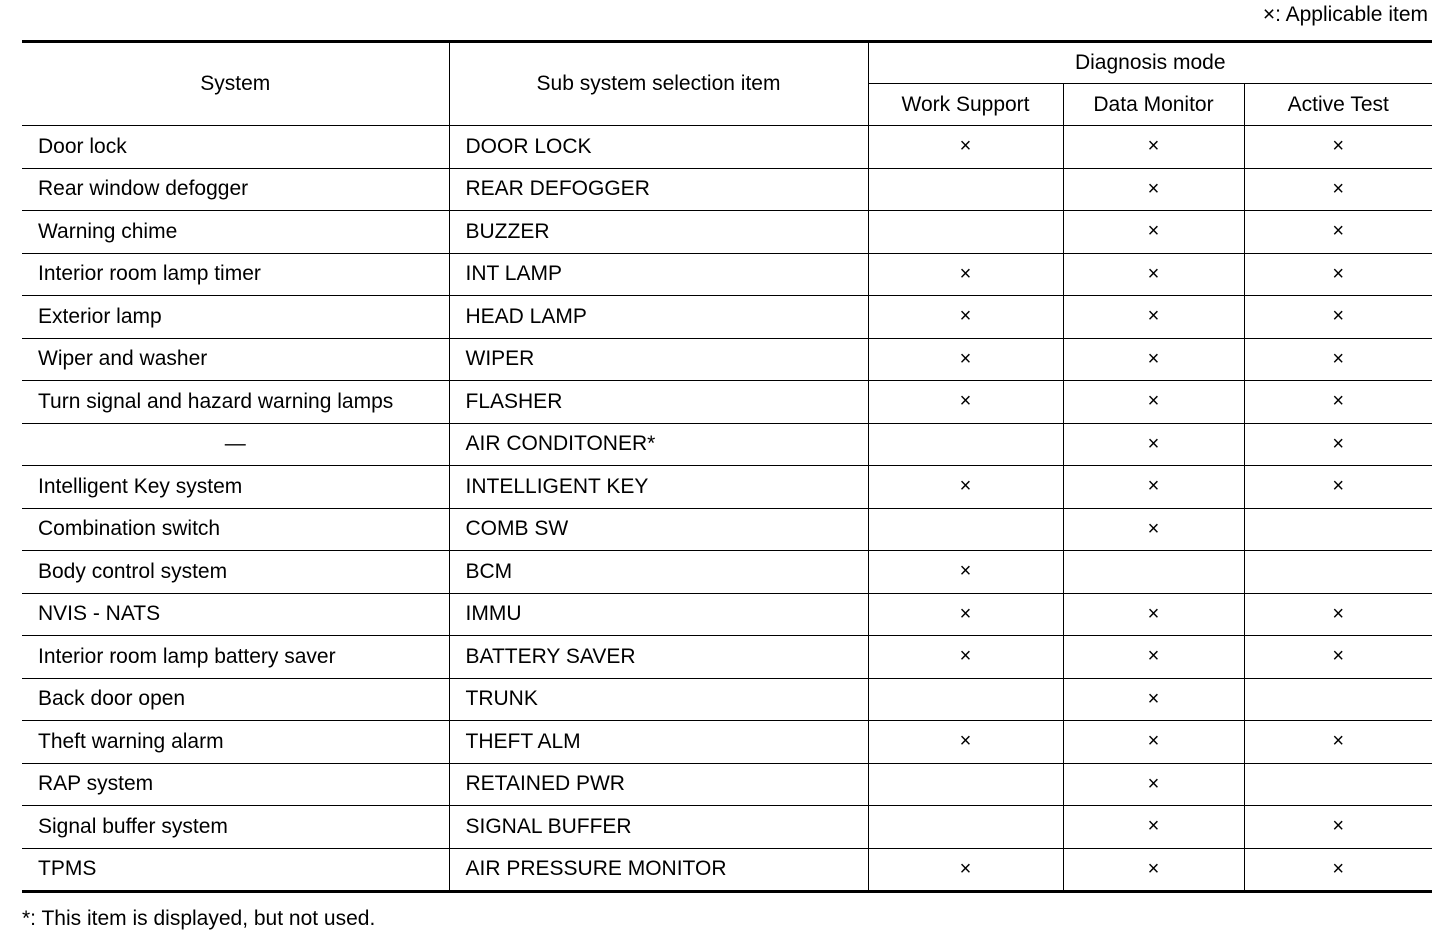  Describe the element at coordinates (658, 742) in the screenshot. I see `sub-system-cell: THEFT ALM` at that location.